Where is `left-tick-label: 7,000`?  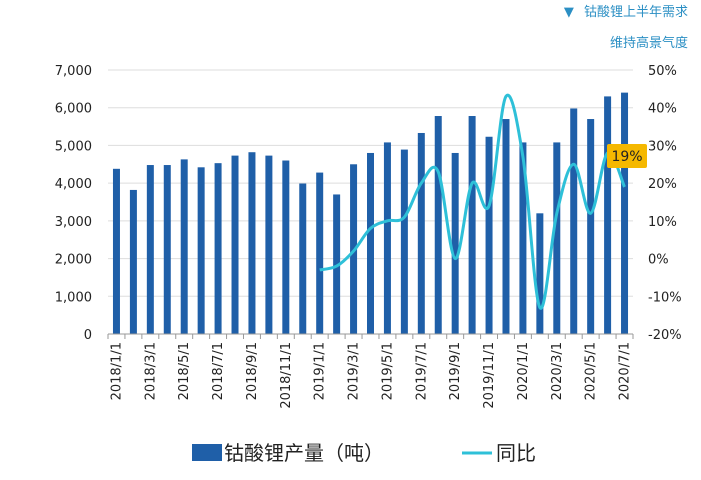
left-tick-label: 7,000 is located at coordinates (73, 71).